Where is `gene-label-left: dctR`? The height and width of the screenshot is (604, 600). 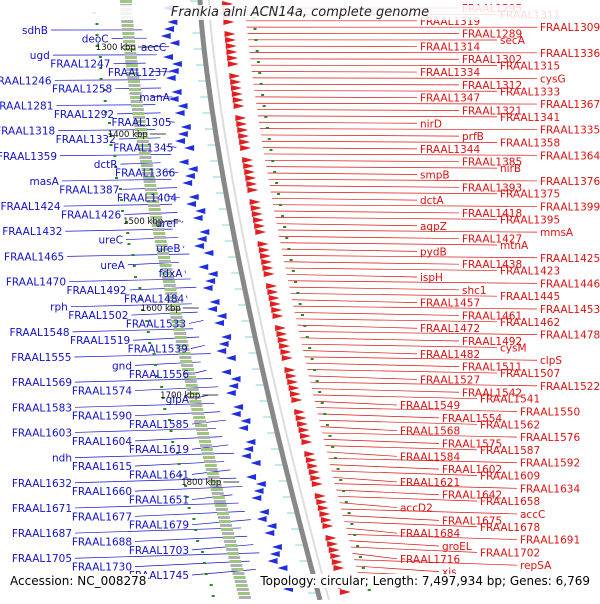 gene-label-left: dctR is located at coordinates (106, 165).